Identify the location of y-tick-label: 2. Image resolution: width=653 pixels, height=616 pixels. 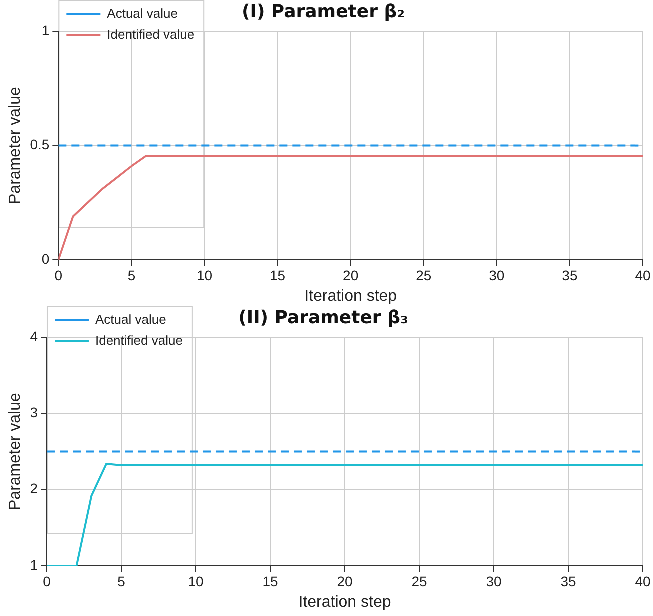
(34, 488).